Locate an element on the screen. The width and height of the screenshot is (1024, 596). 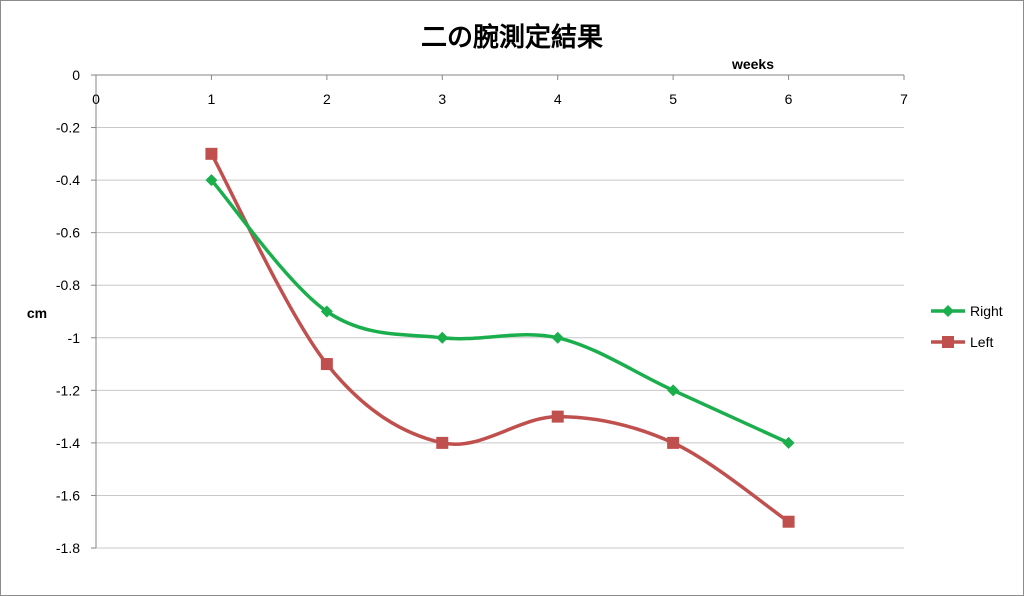
y-tick-label: -1.6 is located at coordinates (68, 495).